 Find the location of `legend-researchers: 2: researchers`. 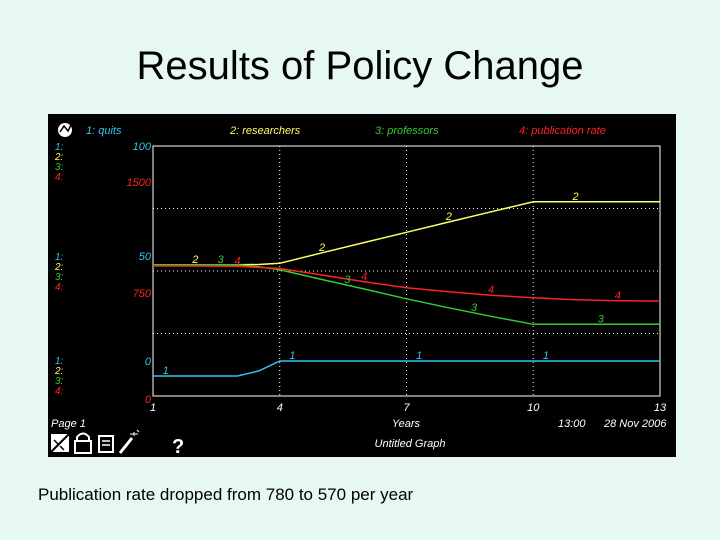

legend-researchers: 2: researchers is located at coordinates (265, 131).